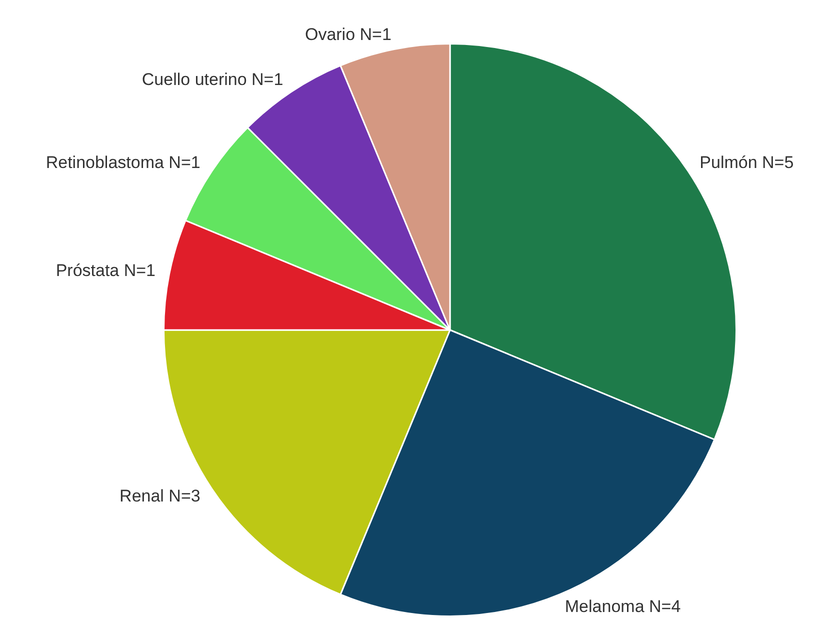 Image resolution: width=837 pixels, height=623 pixels. Describe the element at coordinates (622, 606) in the screenshot. I see `slice-label: Melanoma N=4` at that location.